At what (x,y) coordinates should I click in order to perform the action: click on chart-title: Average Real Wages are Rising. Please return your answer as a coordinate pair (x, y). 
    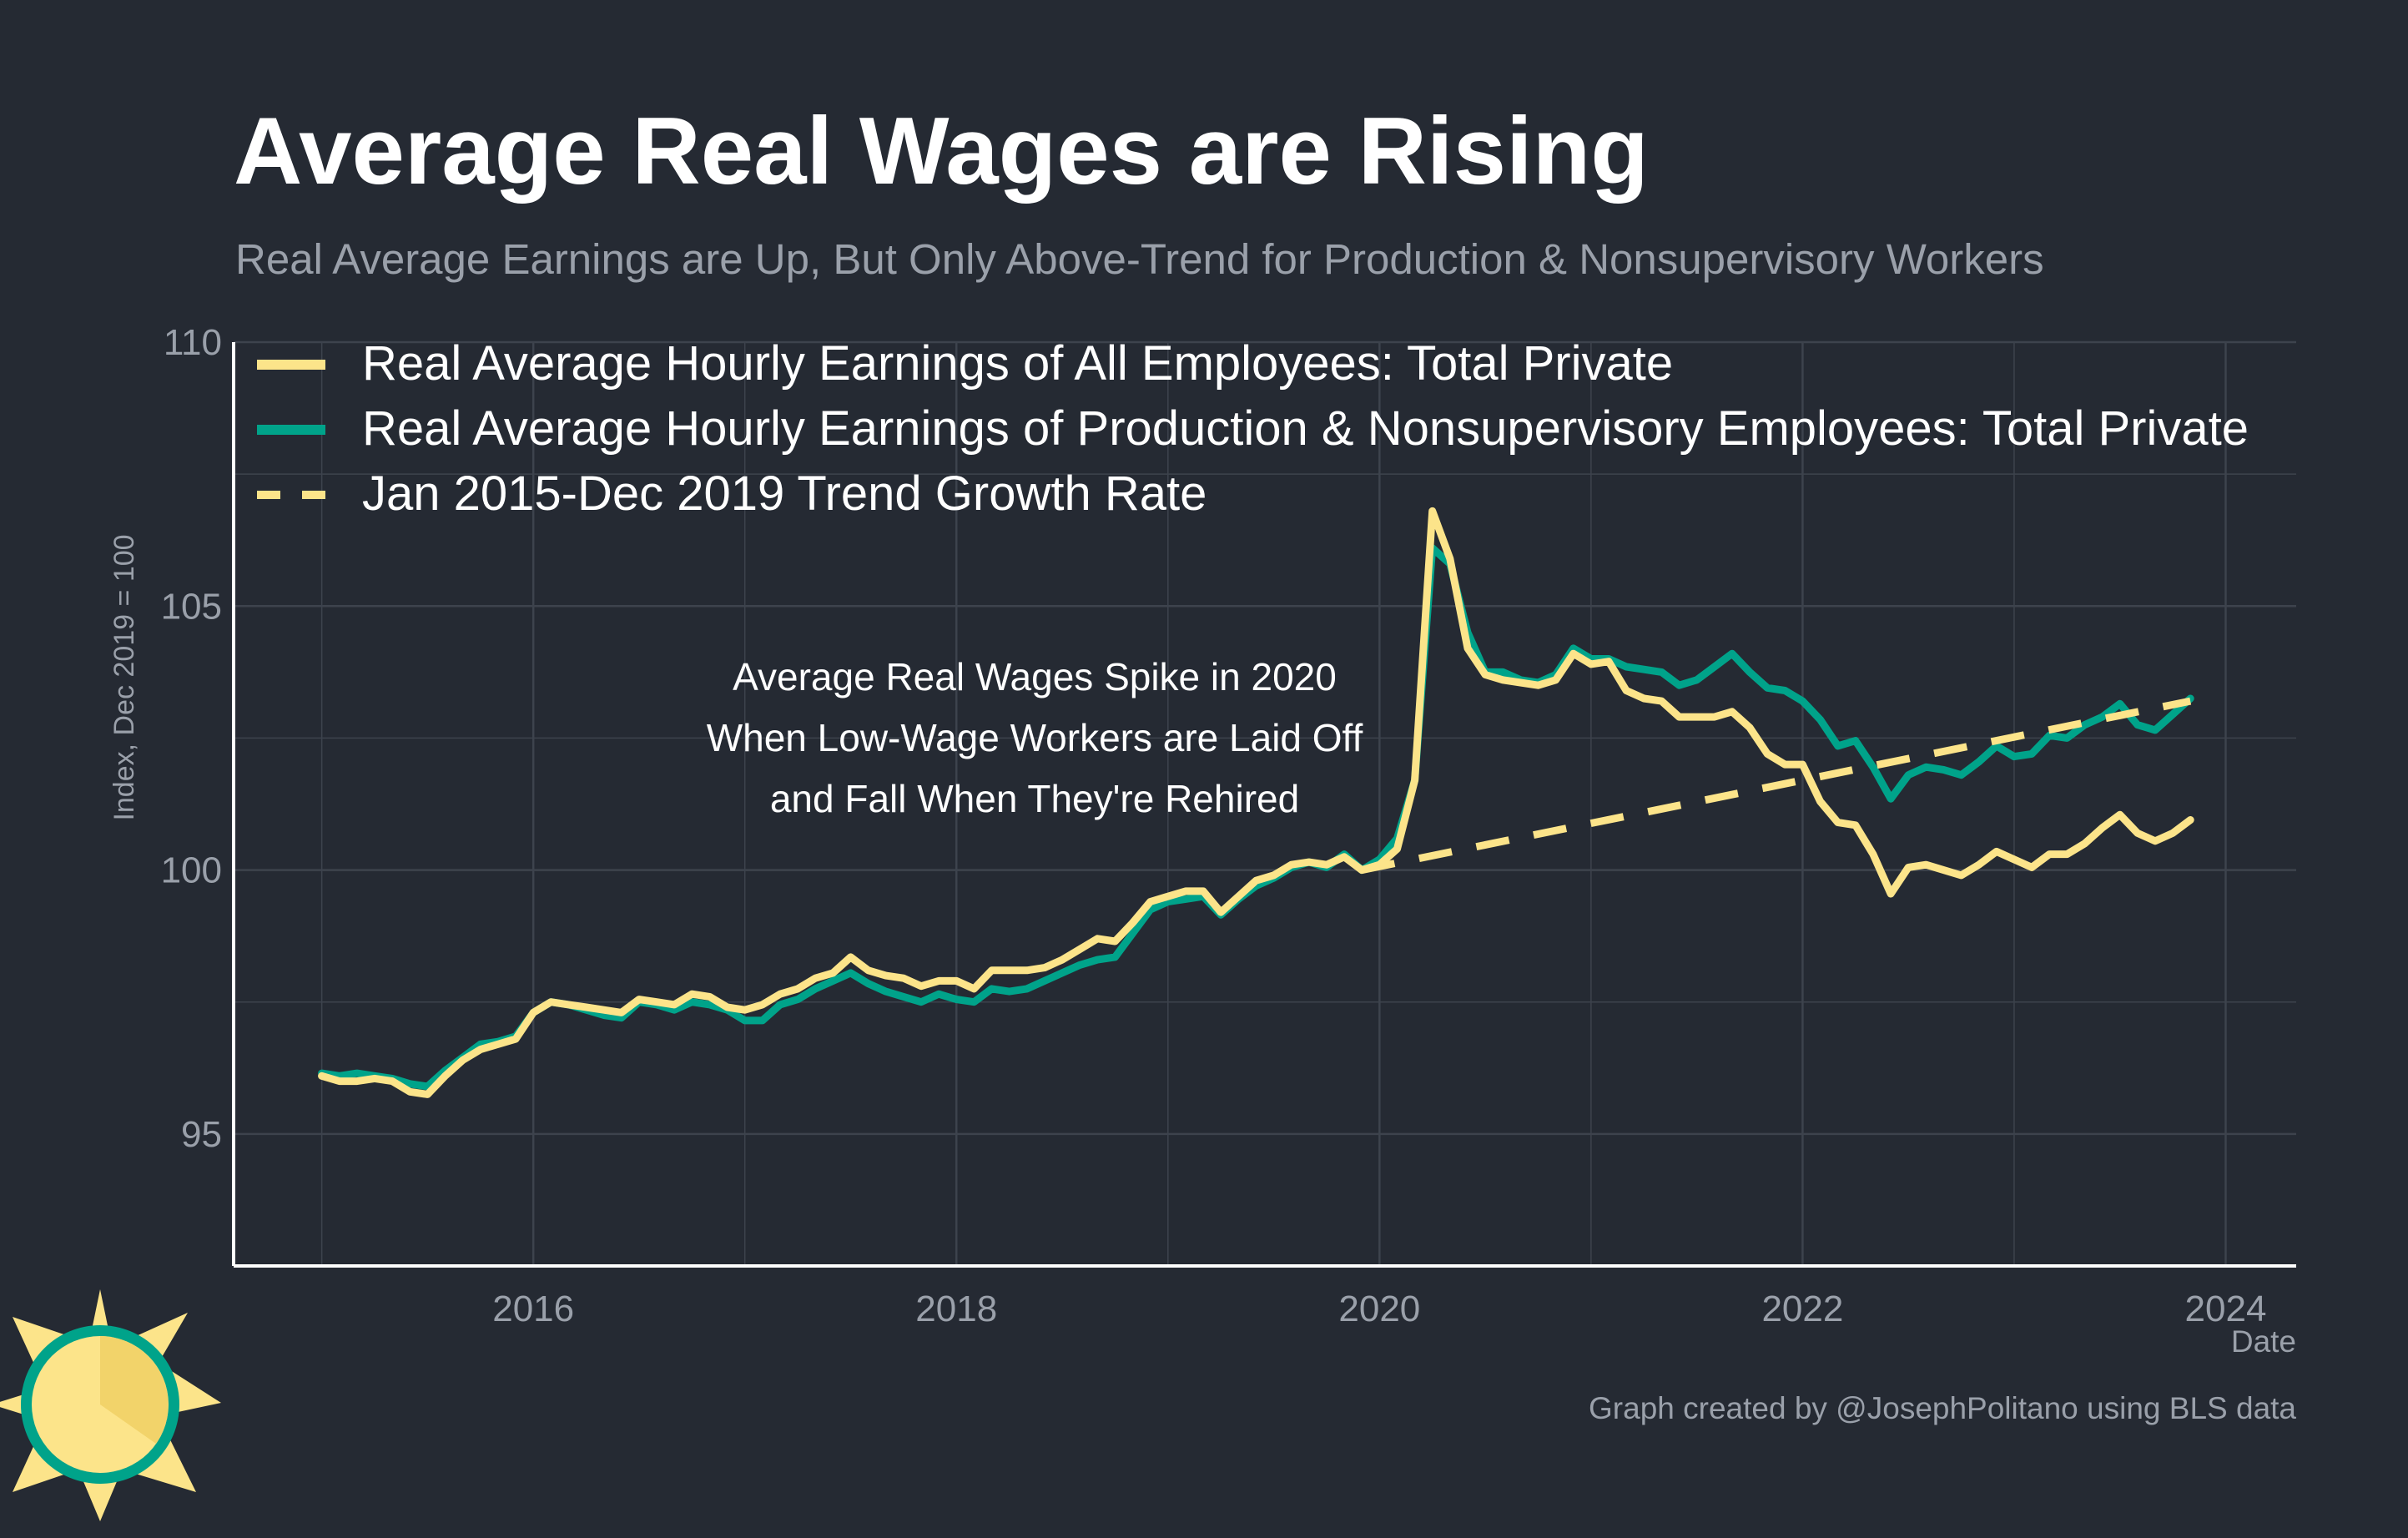
    Looking at the image, I should click on (941, 151).